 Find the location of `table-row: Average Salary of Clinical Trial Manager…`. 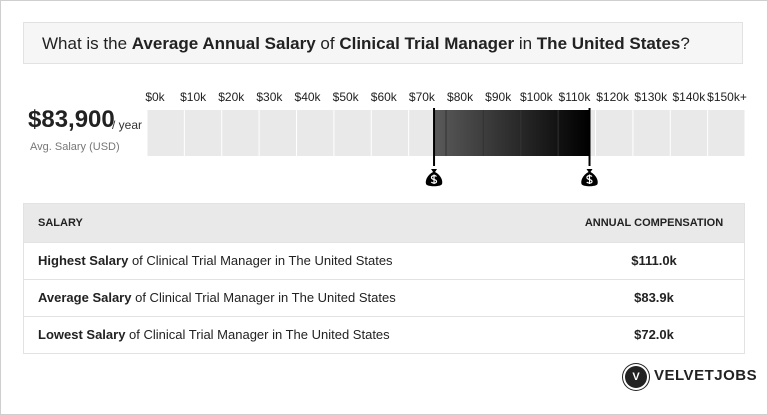

table-row: Average Salary of Clinical Trial Manager… is located at coordinates (384, 297).